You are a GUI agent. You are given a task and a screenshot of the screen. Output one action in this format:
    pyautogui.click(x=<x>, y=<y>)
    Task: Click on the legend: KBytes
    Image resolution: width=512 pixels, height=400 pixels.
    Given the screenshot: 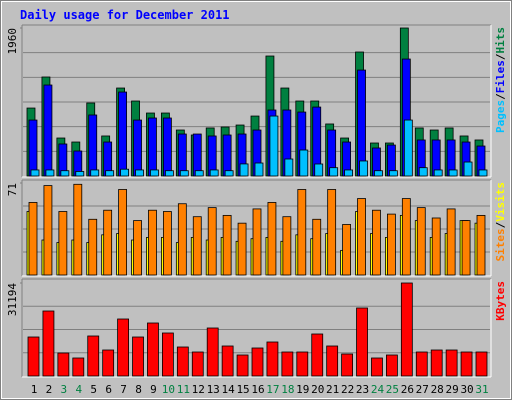 What is the action you would take?
    pyautogui.click(x=500, y=301)
    